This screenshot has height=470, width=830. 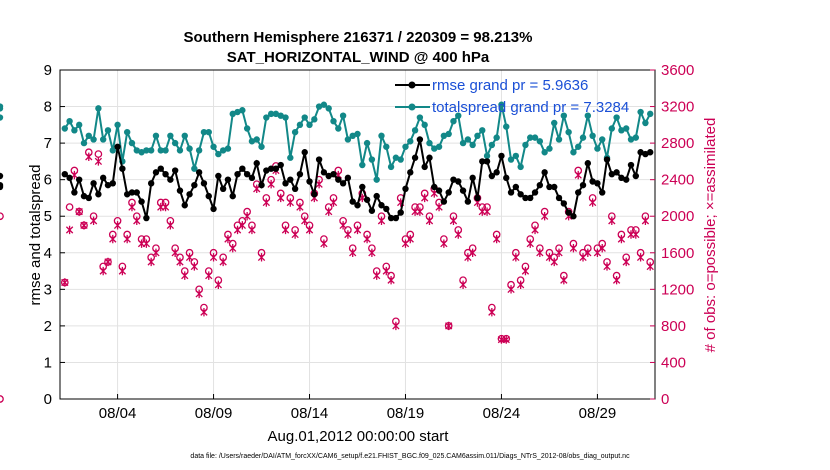 What do you see at coordinates (48, 289) in the screenshot?
I see `y-tick-left-label: 3` at bounding box center [48, 289].